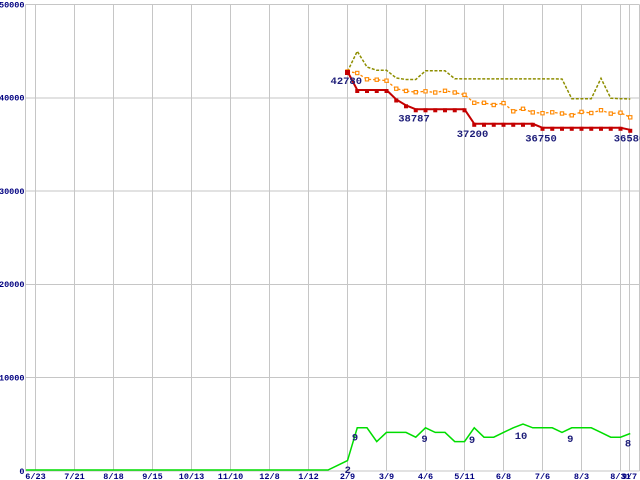  What do you see at coordinates (269, 476) in the screenshot?
I see `svg-text: 12/8` at bounding box center [269, 476].